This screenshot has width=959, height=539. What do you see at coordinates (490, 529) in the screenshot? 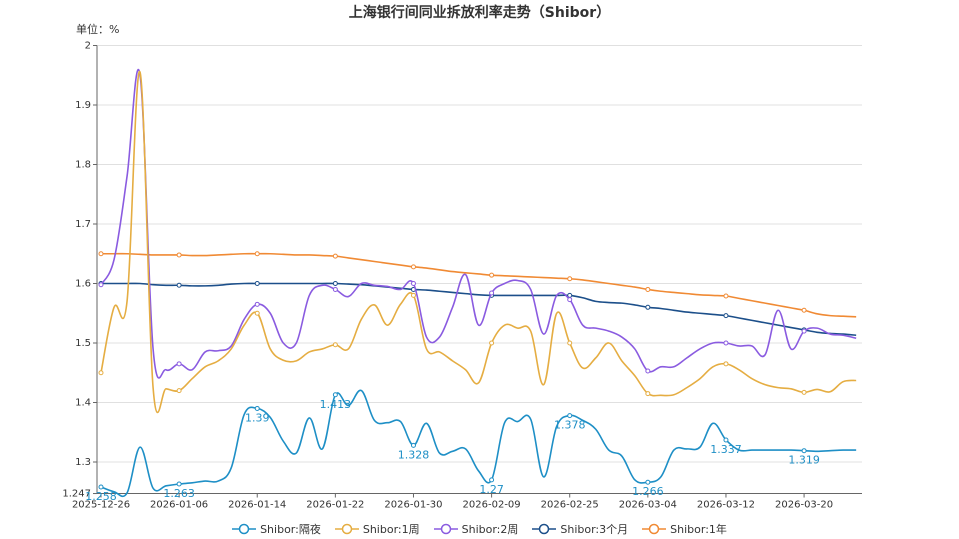
I see `legend-label: Shibor:2周` at bounding box center [490, 529].